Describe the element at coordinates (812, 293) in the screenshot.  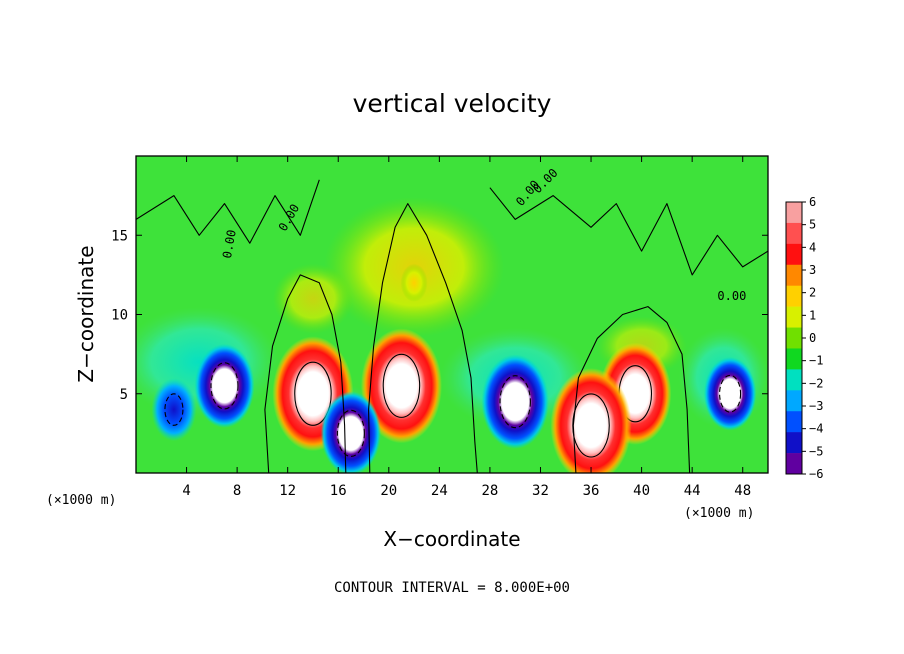
I see `colorbar-label: 2` at that location.